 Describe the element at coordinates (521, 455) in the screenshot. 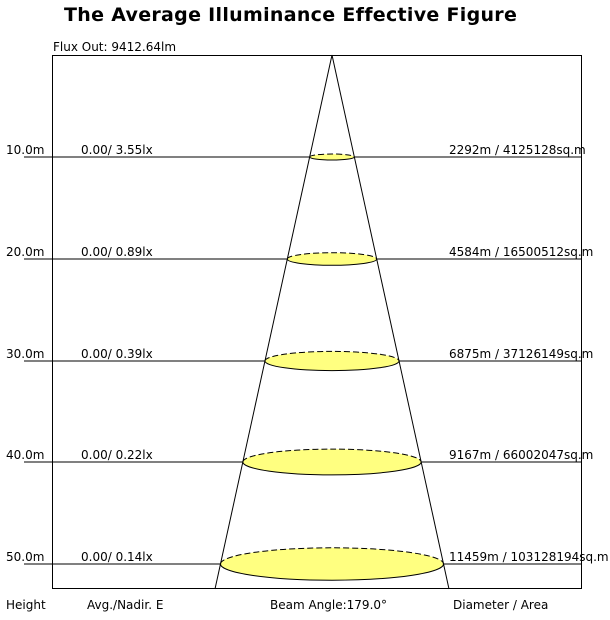

I see `level-diameter-area-label: 9167m / 66002047sq.m` at that location.